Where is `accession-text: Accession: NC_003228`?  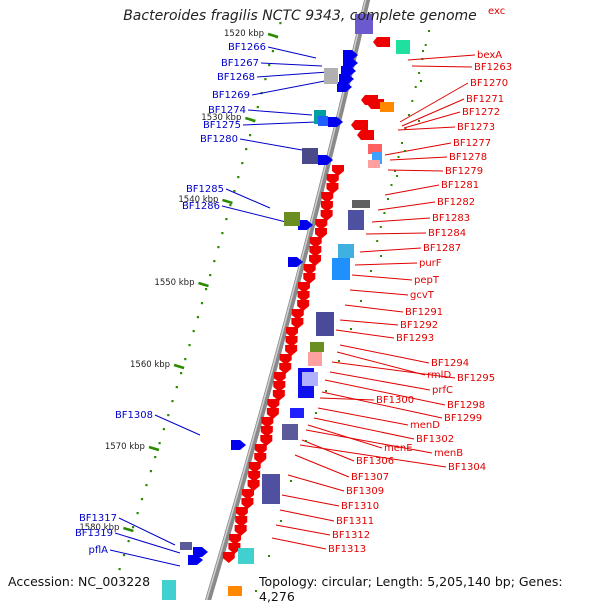
accession-text: Accession: NC_003228 is located at coordinates (79, 581).